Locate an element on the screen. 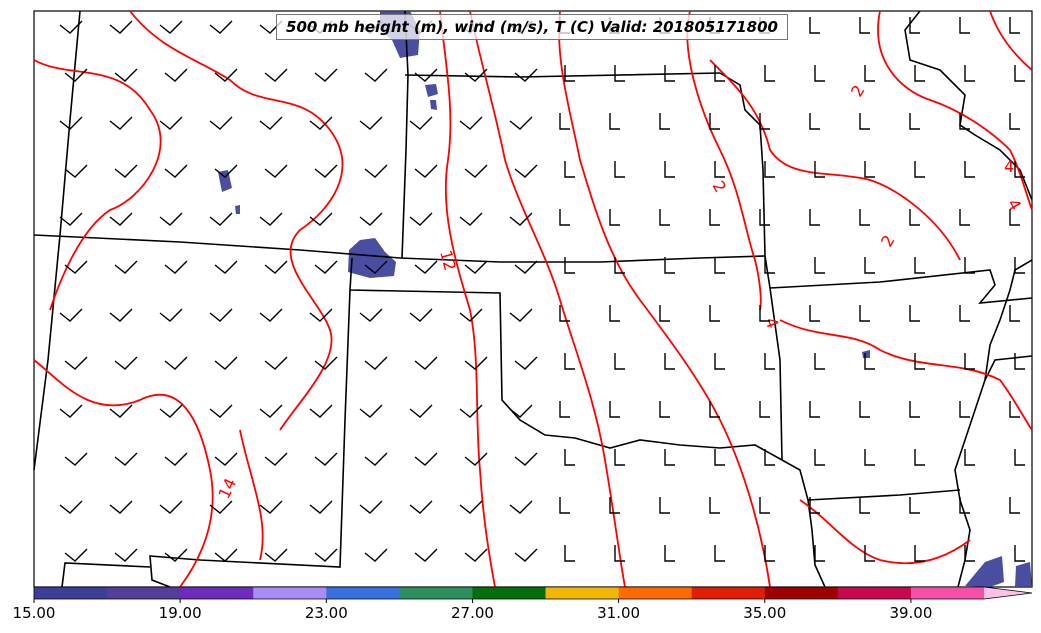 This screenshot has height=633, width=1041. colorbar-ticks is located at coordinates (472, 601).